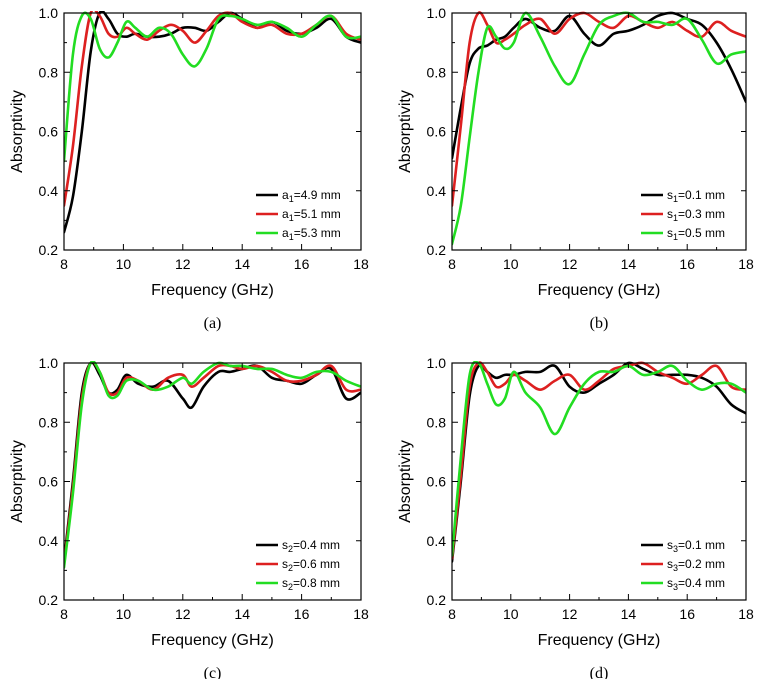 This screenshot has height=679, width=763. What do you see at coordinates (311, 196) in the screenshot?
I see `legend-entry: a1=4.9 mm` at bounding box center [311, 196].